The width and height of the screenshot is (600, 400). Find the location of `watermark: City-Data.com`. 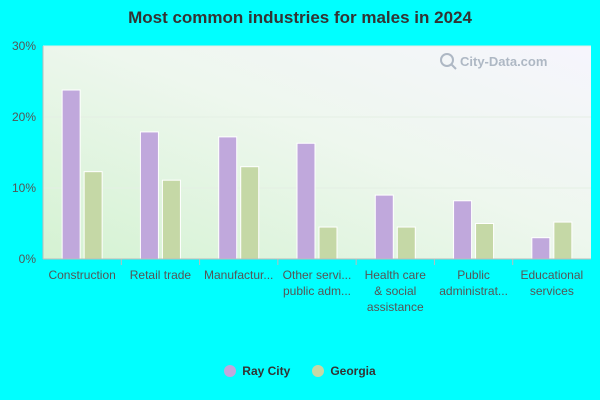

watermark: City-Data.com is located at coordinates (493, 61).